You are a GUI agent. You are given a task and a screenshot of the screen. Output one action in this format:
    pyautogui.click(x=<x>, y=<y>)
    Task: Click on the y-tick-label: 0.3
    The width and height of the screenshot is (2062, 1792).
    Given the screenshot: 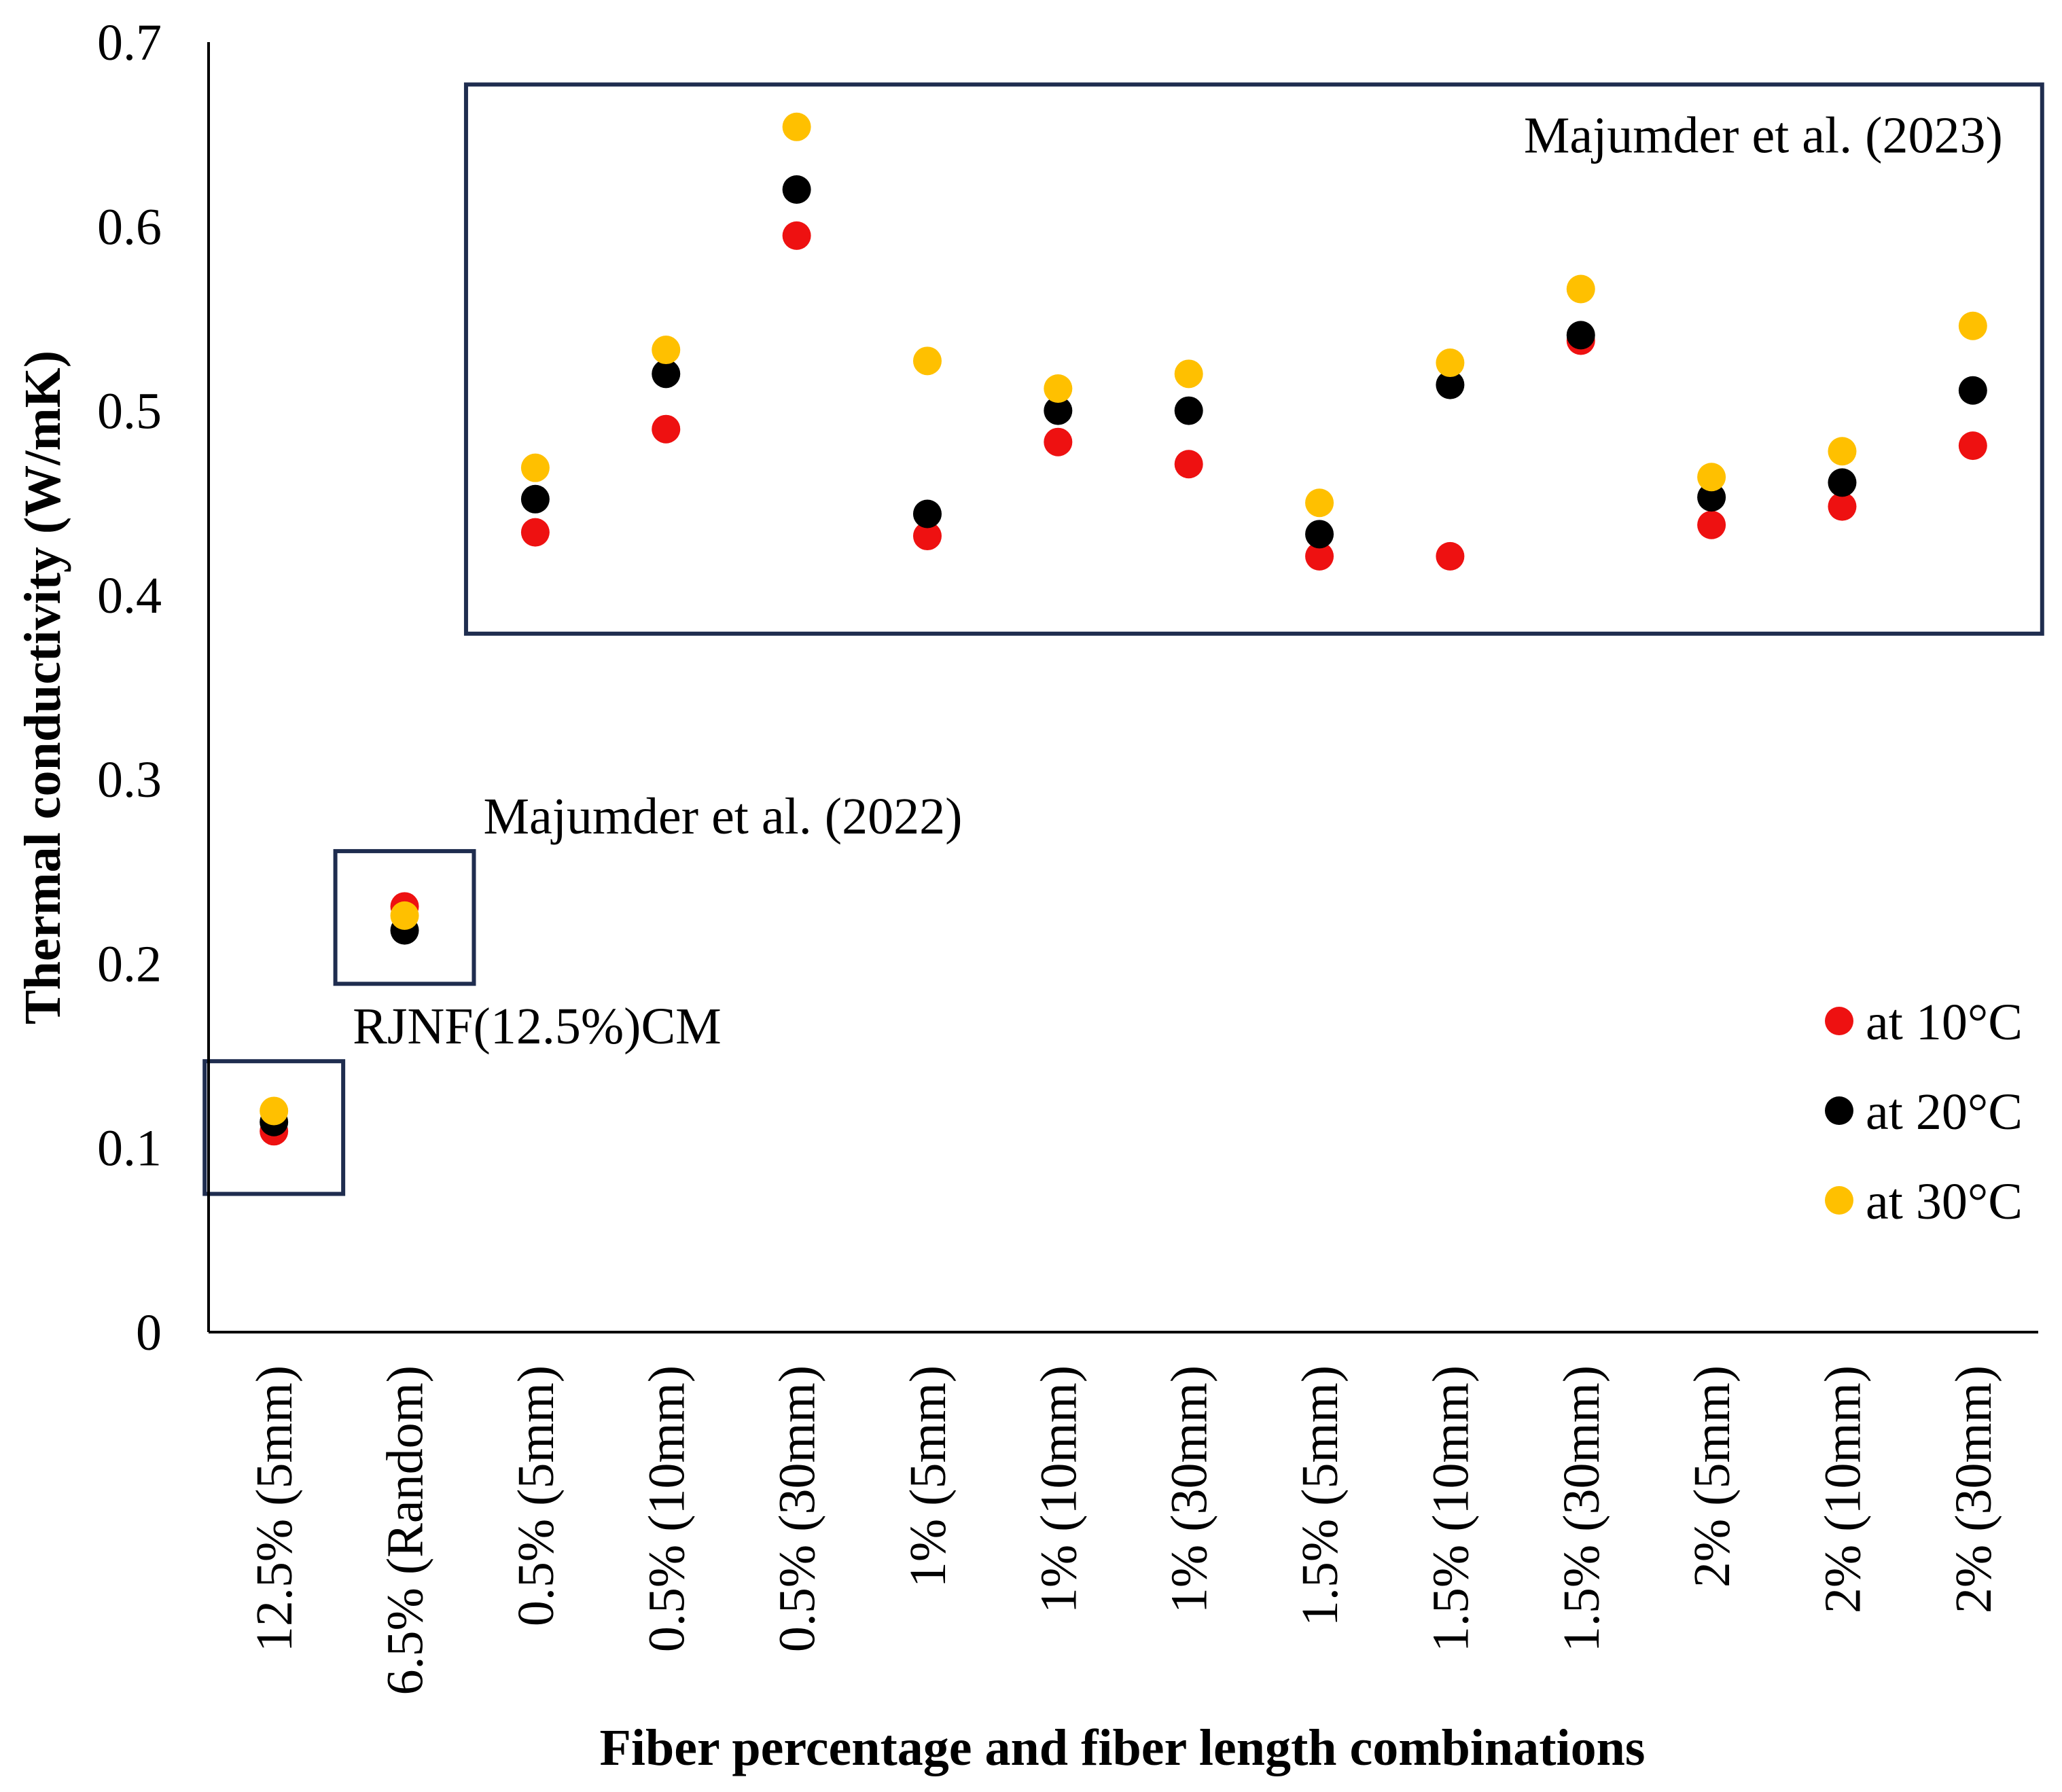 What is the action you would take?
    pyautogui.click(x=129, y=779)
    